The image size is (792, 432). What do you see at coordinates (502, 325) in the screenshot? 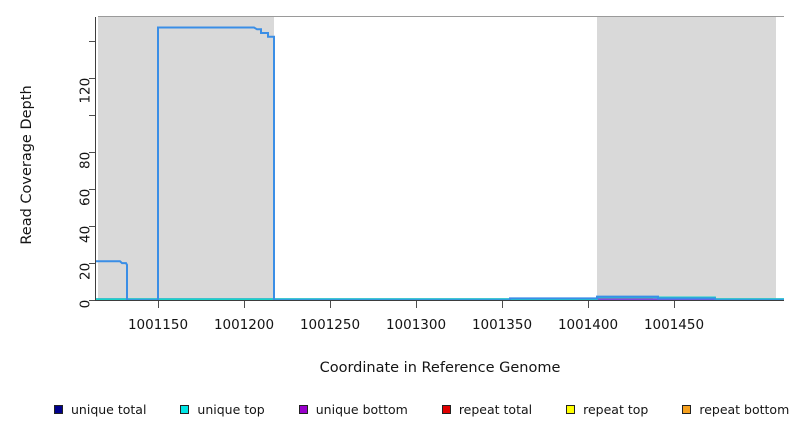
I see `x-tick-label-1001350: 1001350` at bounding box center [502, 325].